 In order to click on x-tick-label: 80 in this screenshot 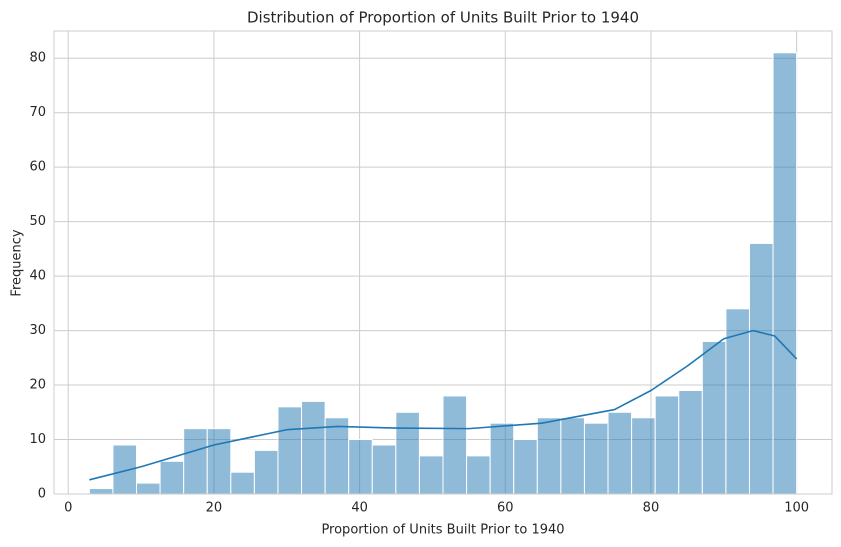, I will do `click(651, 508)`.